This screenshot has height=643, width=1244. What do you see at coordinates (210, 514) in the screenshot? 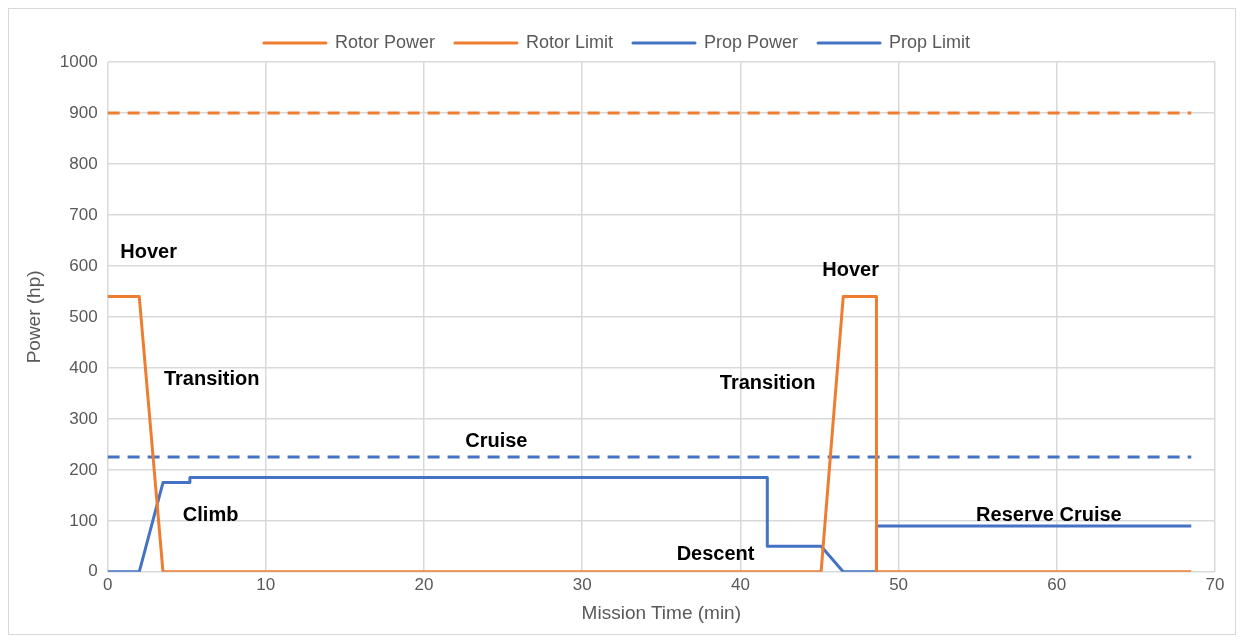
I see `annotation: Climb` at bounding box center [210, 514].